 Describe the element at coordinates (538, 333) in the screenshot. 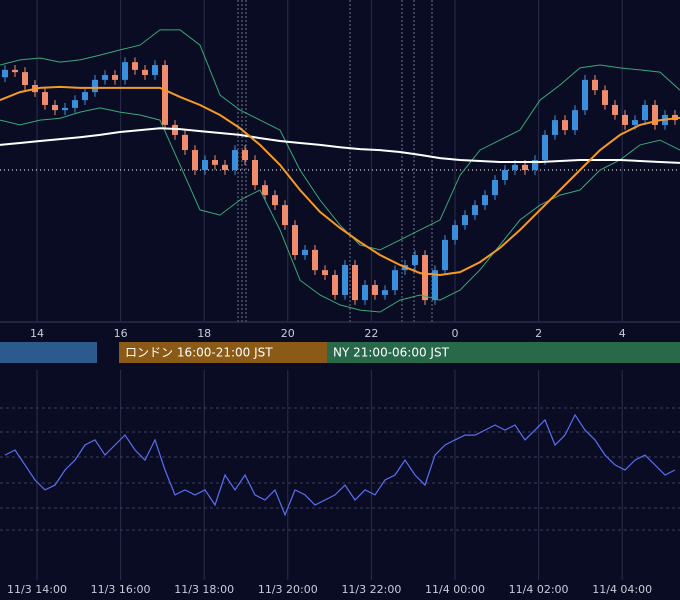

I see `x-tick-label: 2` at that location.